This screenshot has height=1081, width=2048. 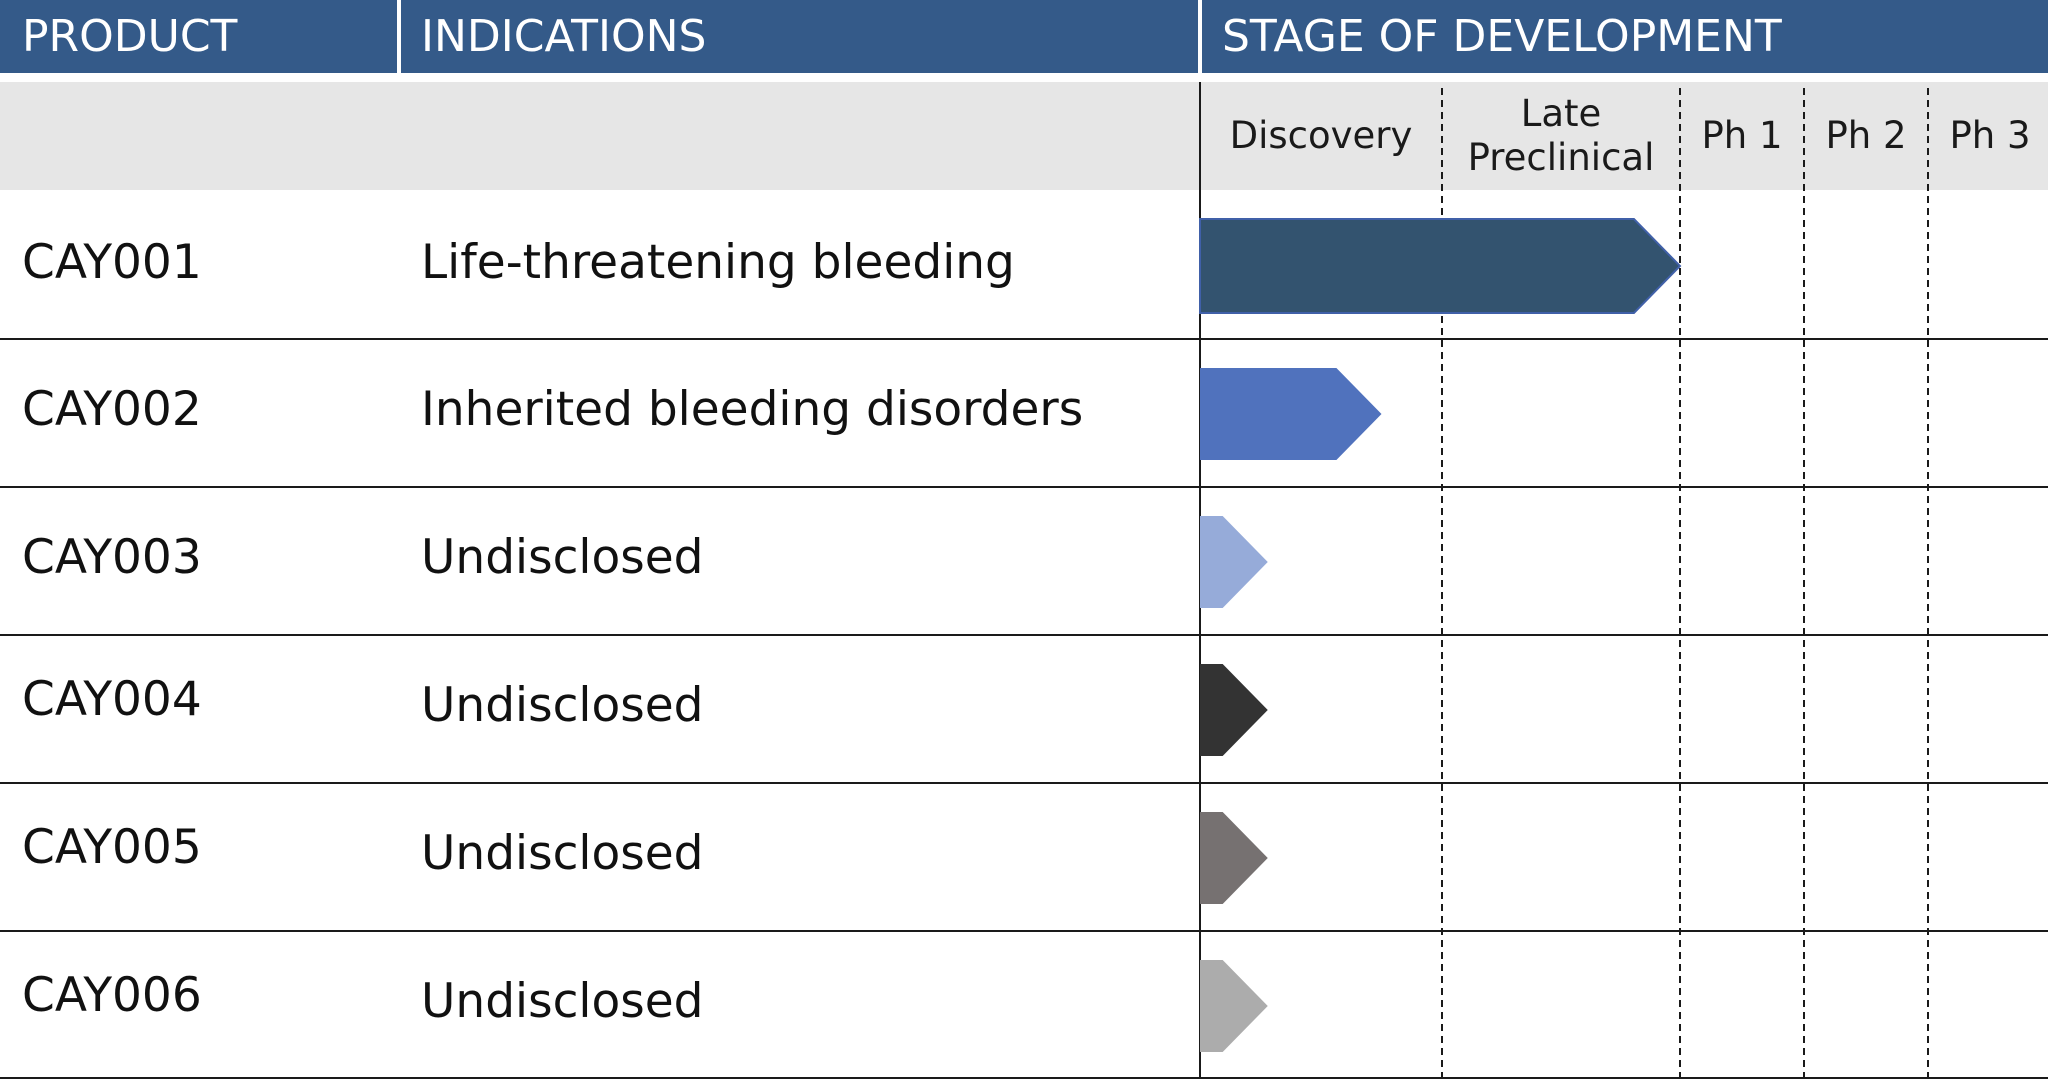 What do you see at coordinates (112, 262) in the screenshot?
I see `product-name: CAY001` at bounding box center [112, 262].